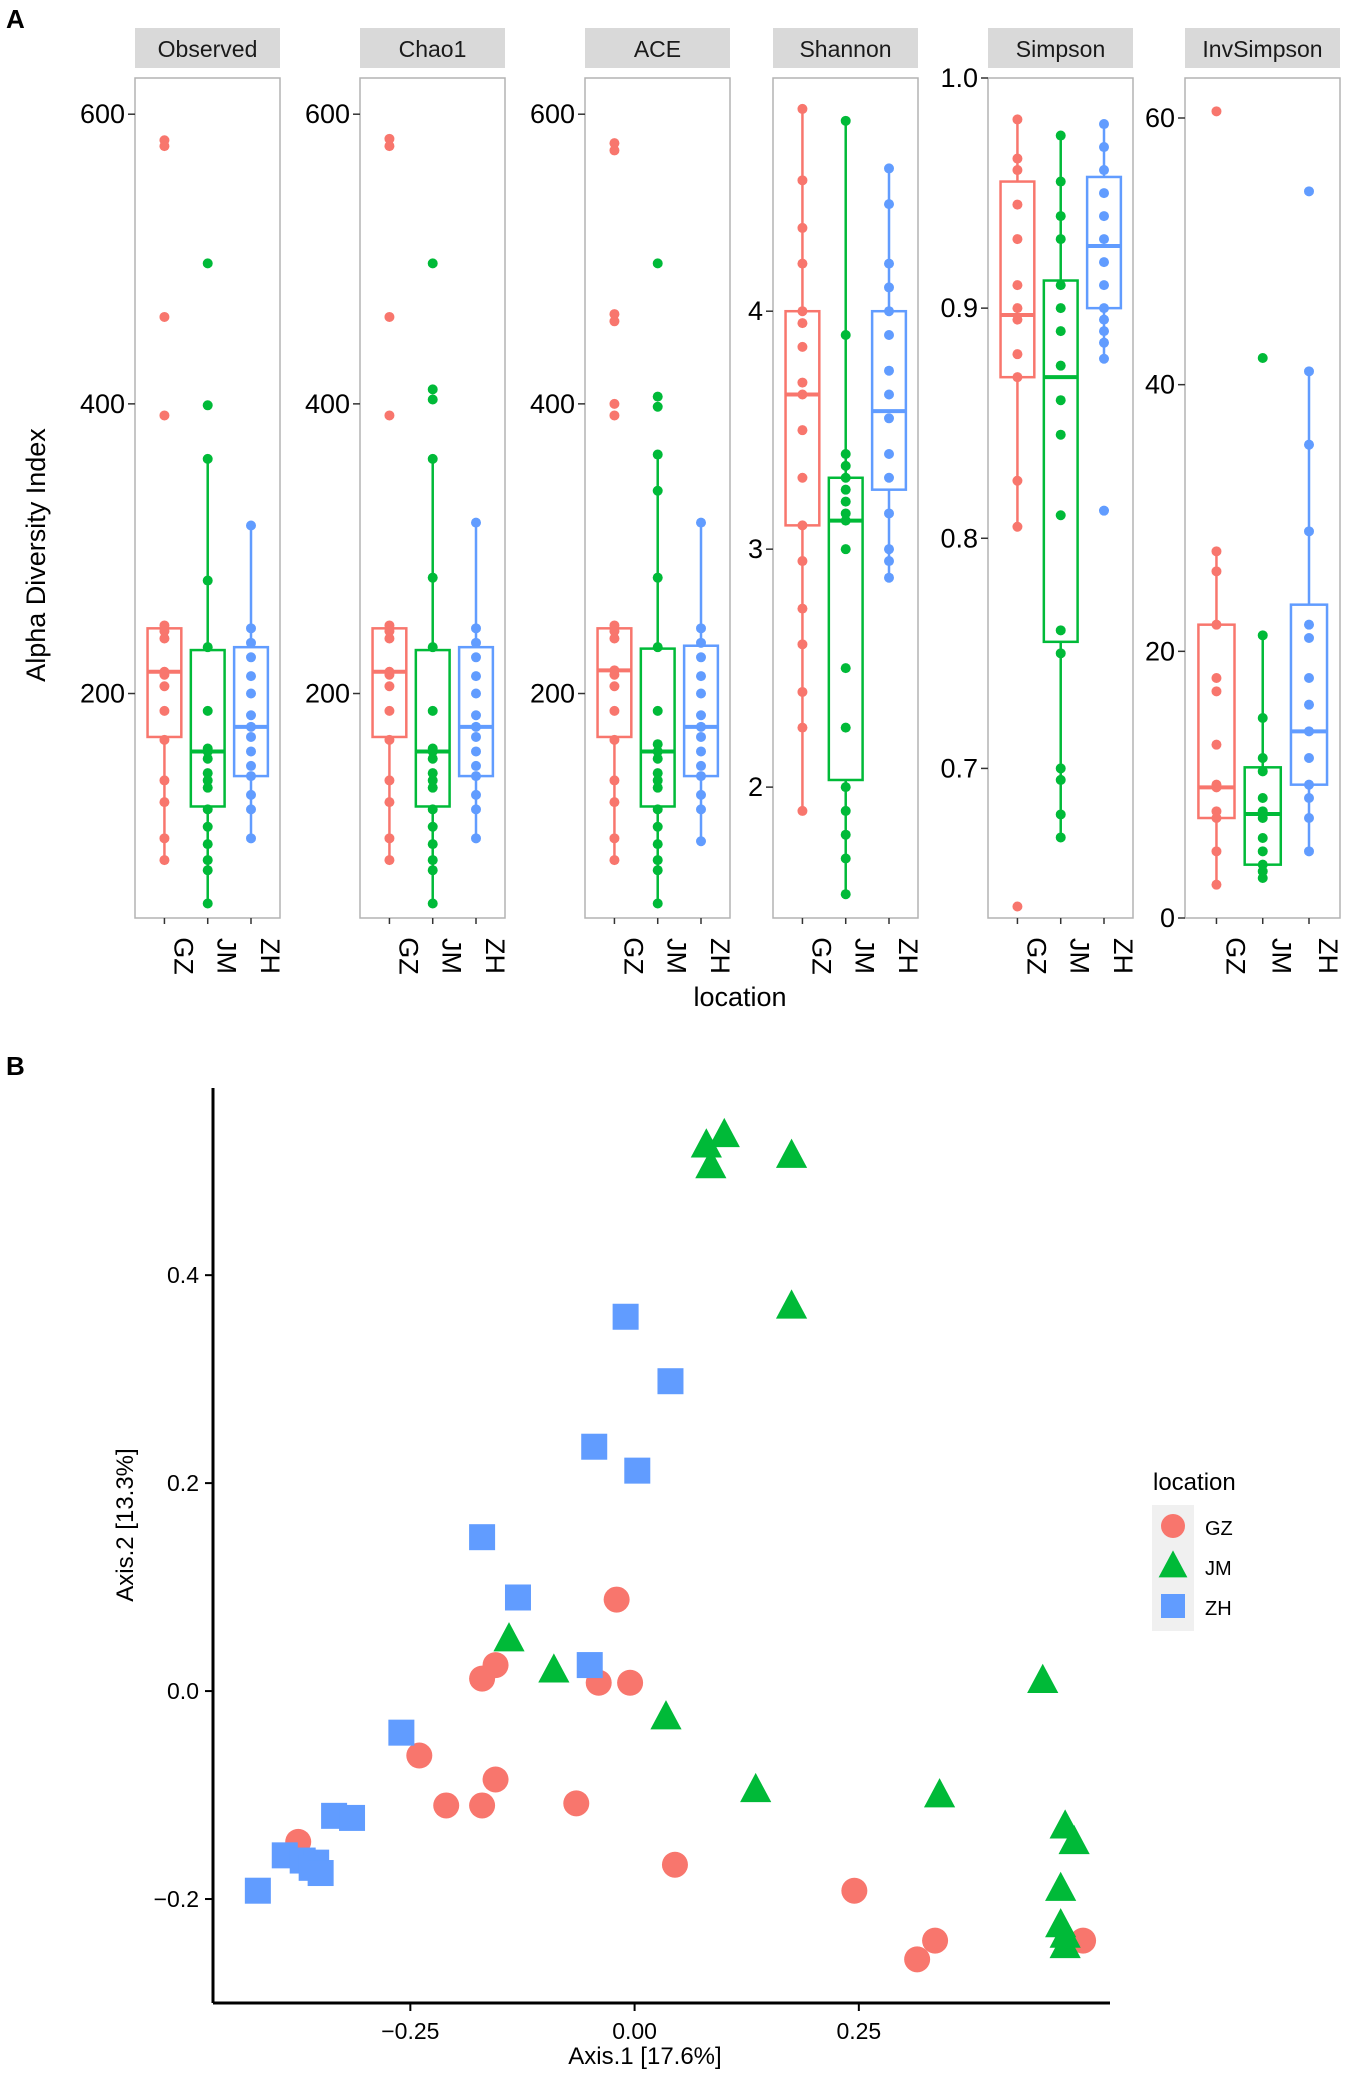 This screenshot has width=1350, height=2075. Describe the element at coordinates (183, 1483) in the screenshot. I see `y-tick-label: 0.2` at that location.